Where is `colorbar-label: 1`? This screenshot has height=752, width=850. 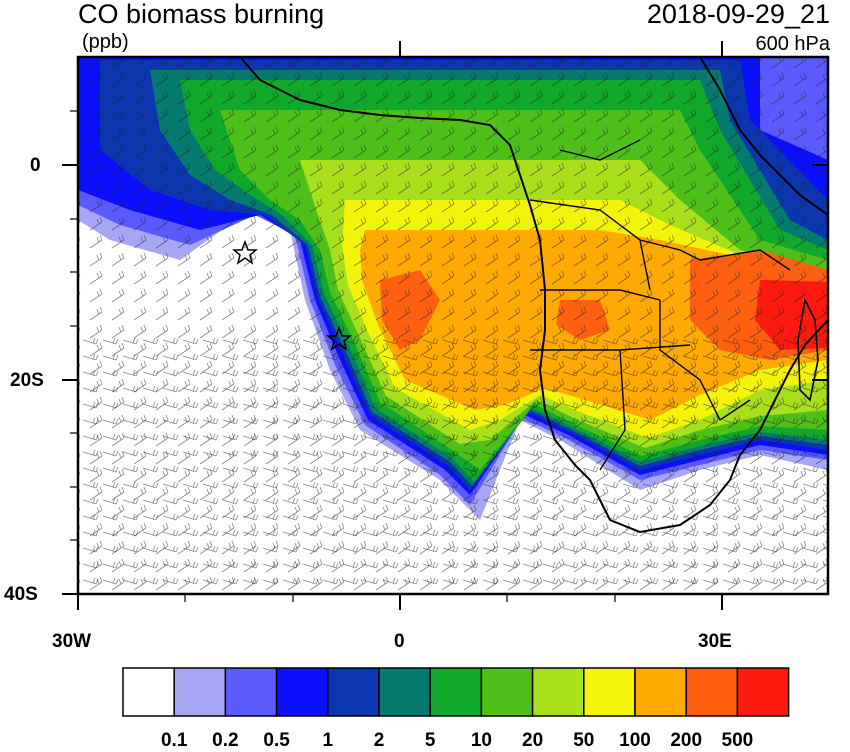
colorbar-label: 1 is located at coordinates (328, 740).